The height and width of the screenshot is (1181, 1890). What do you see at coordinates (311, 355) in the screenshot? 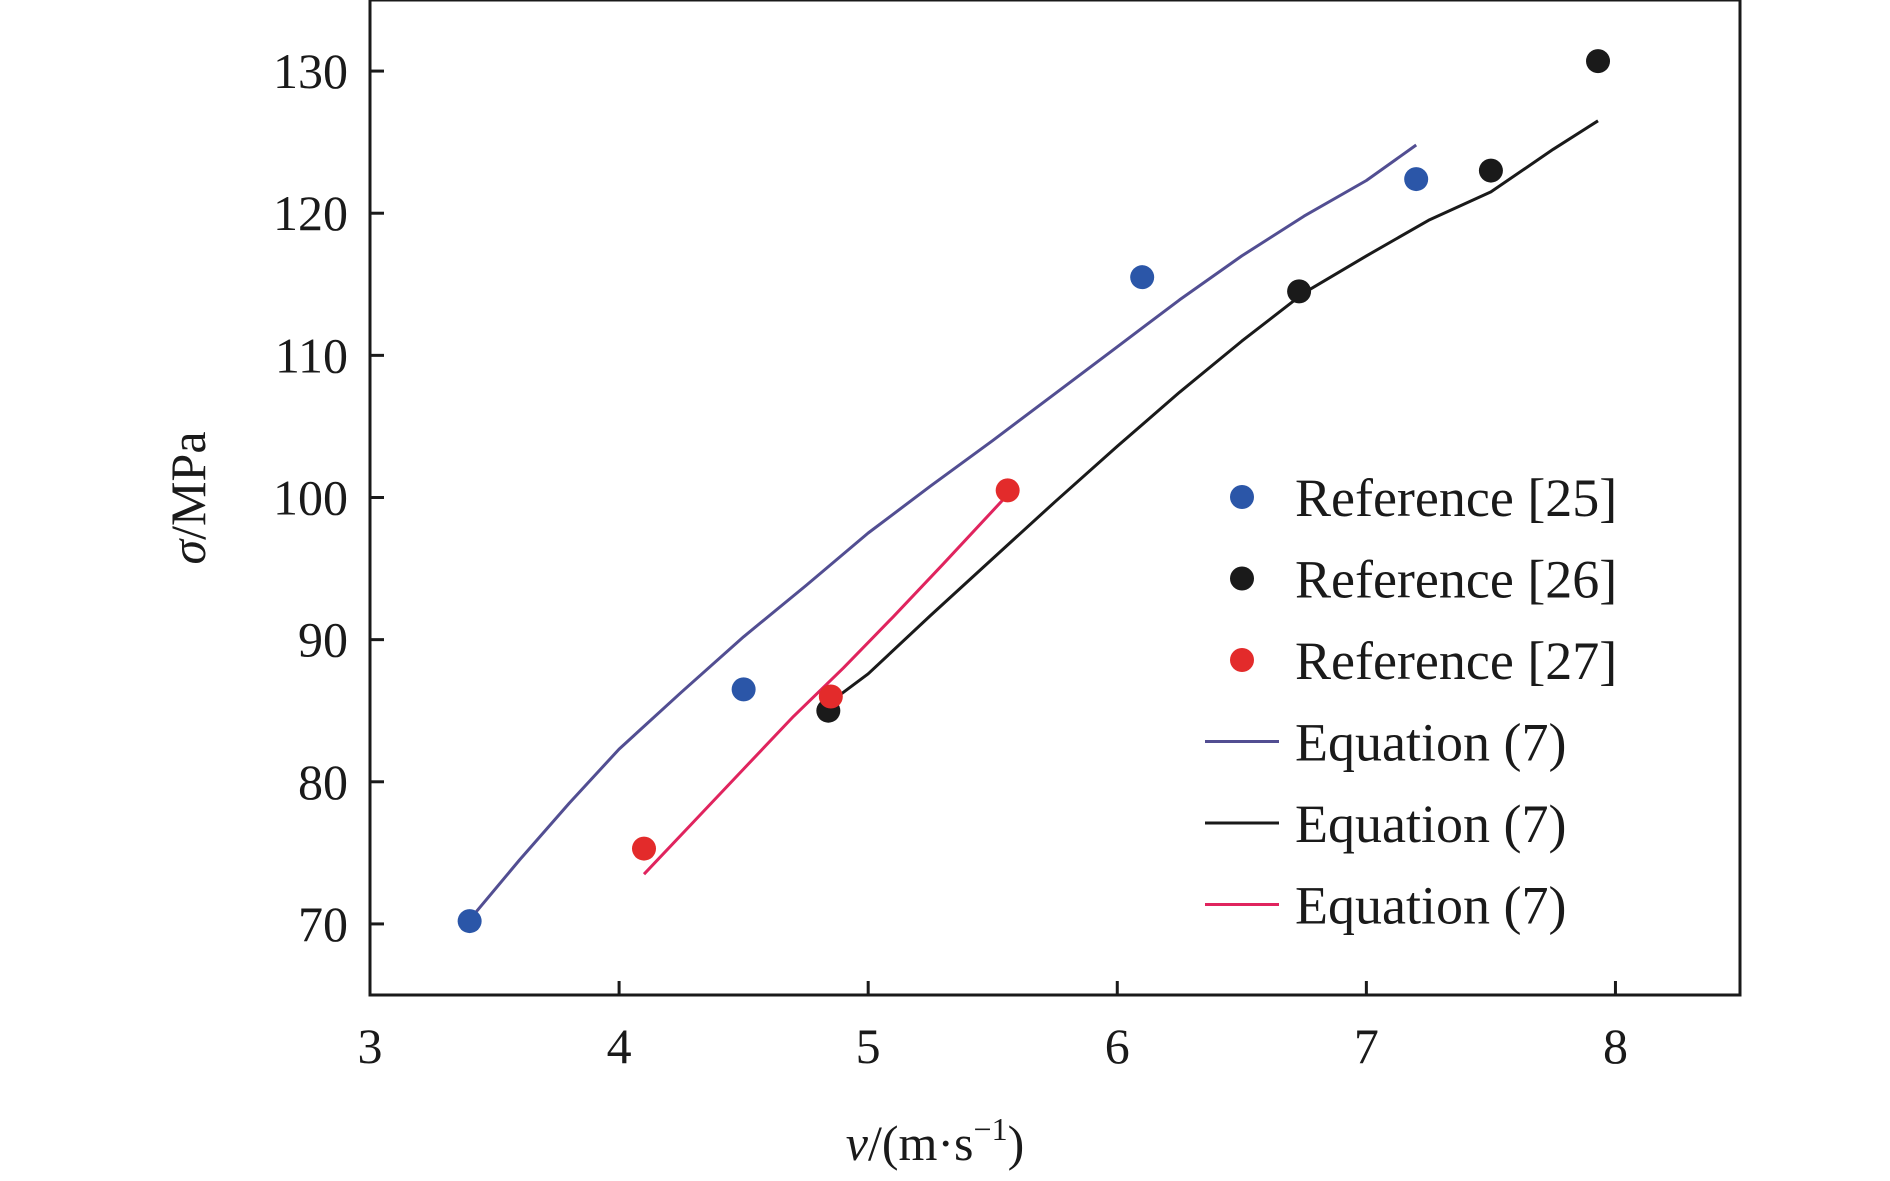
I see `y-tick-label: 110` at bounding box center [311, 355].